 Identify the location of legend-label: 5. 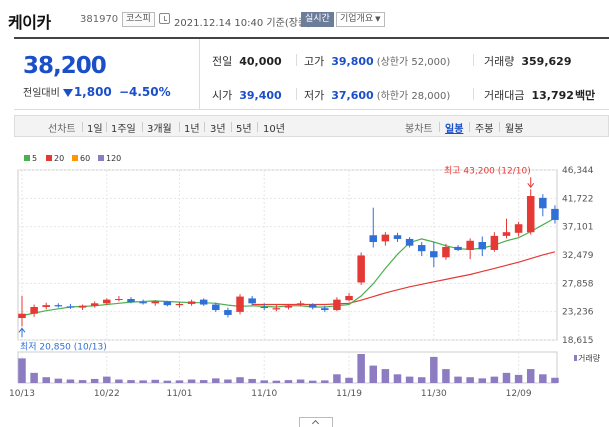
(35, 158).